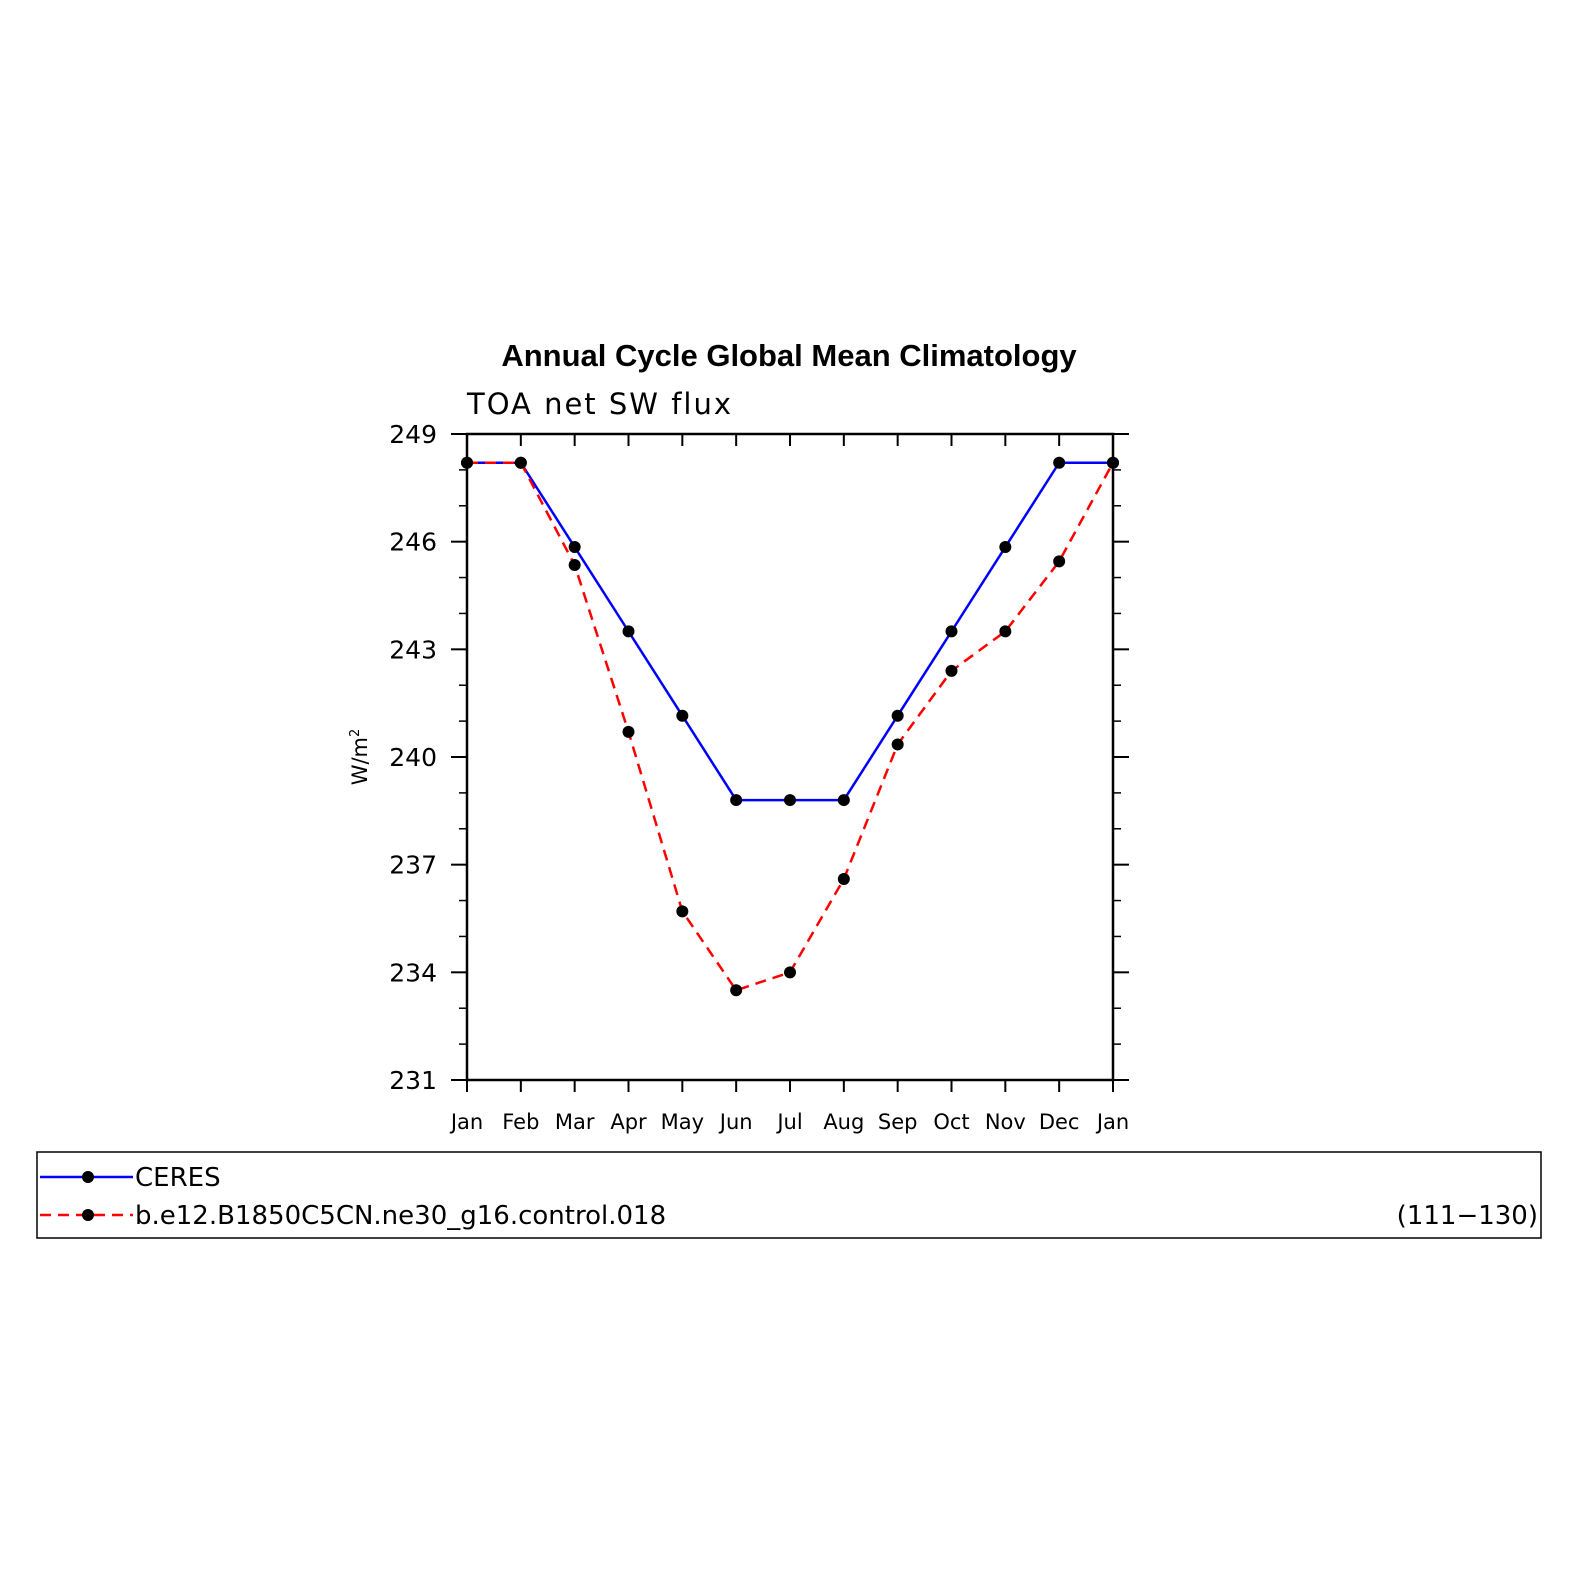 The image size is (1575, 1579). Describe the element at coordinates (599, 404) in the screenshot. I see `chart-subtitle: TOA net SW flux` at that location.